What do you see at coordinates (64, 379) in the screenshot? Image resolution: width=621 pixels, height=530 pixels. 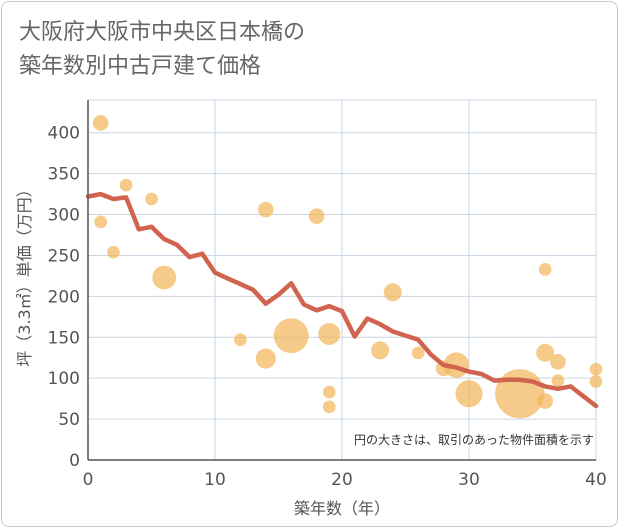 I see `y-tick-label: 100` at bounding box center [64, 379].